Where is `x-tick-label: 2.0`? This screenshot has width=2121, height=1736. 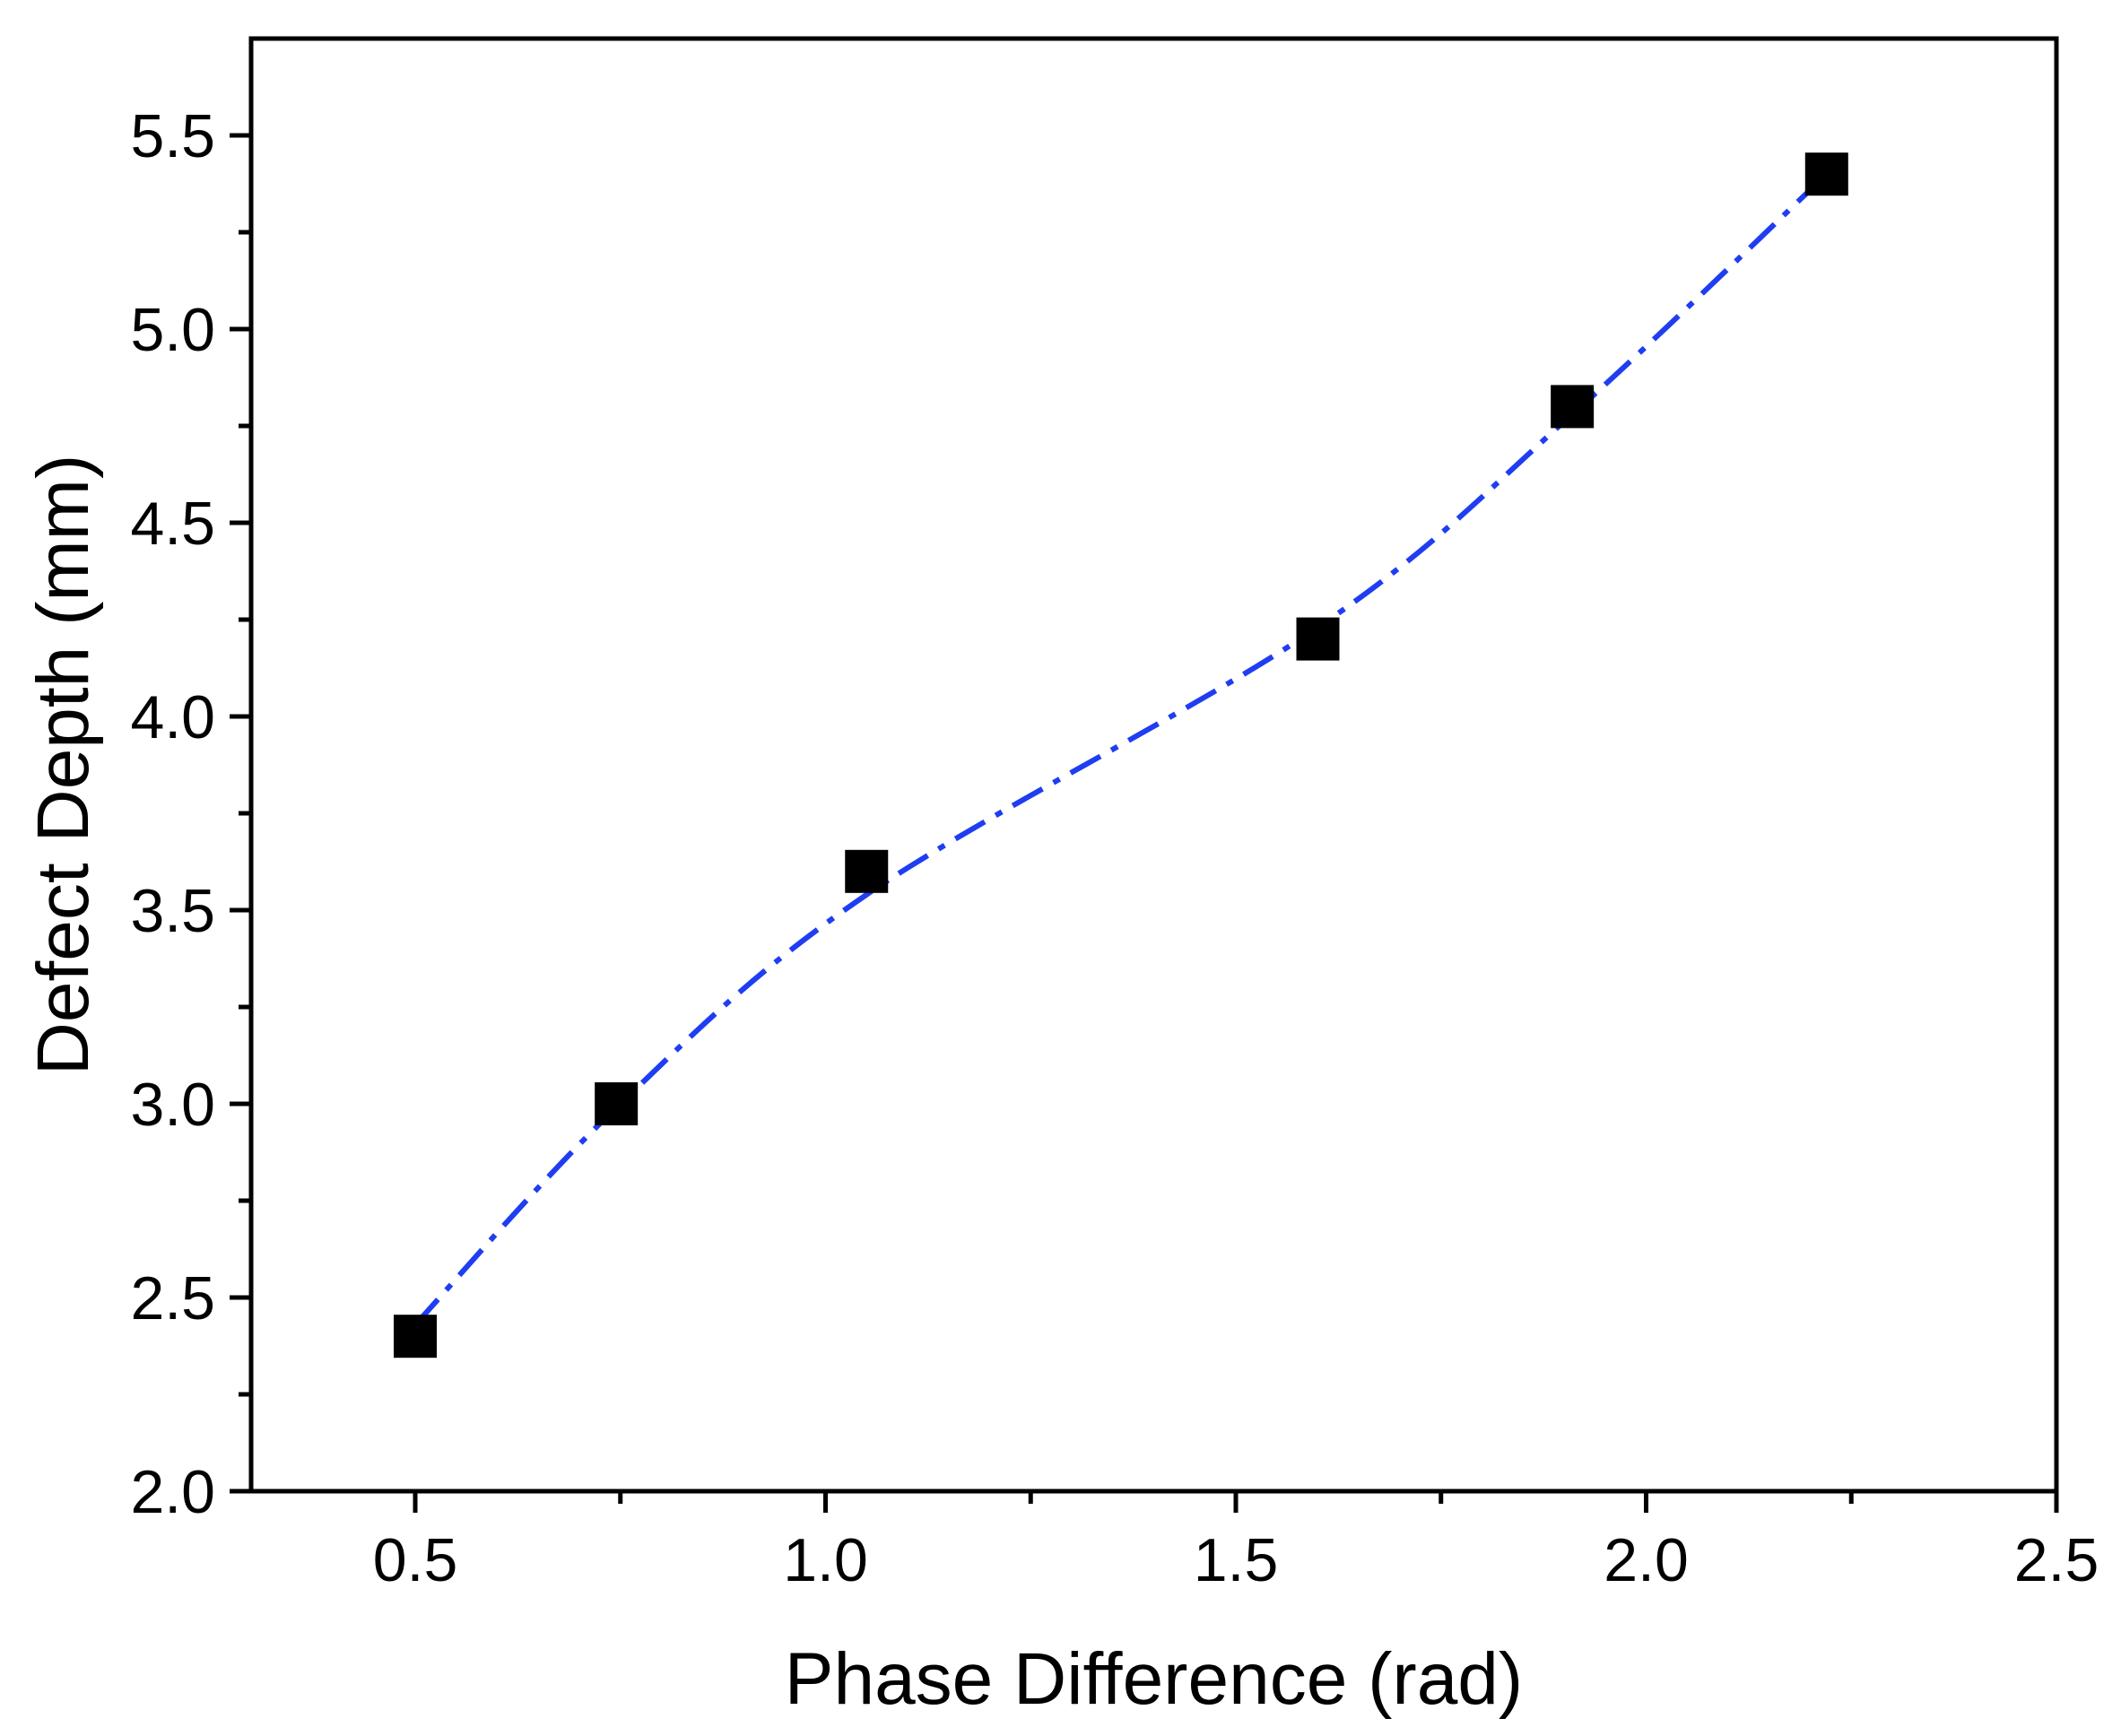 x-tick-label: 2.0 is located at coordinates (1646, 1560).